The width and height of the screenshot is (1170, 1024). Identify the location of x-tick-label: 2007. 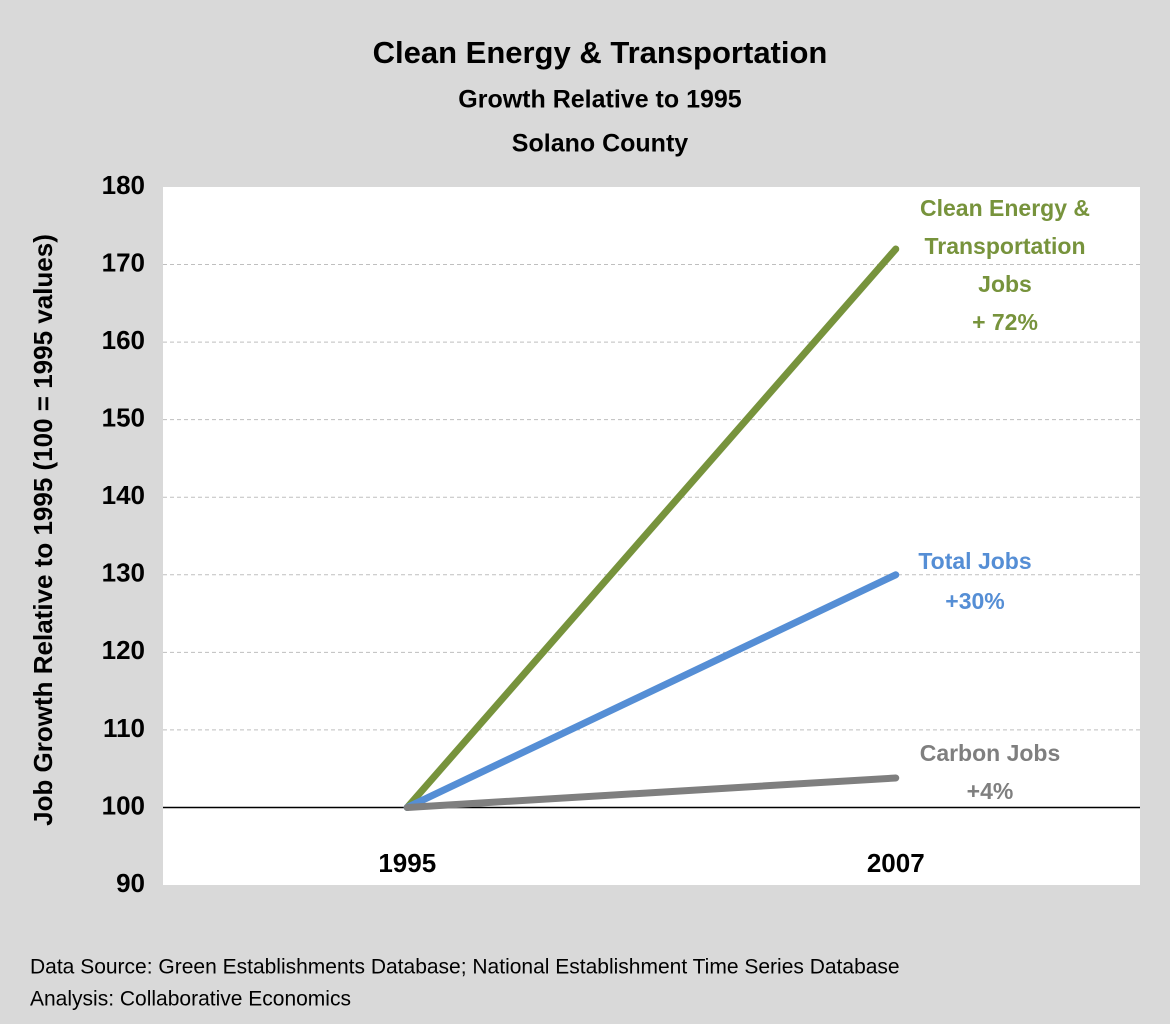
(896, 863).